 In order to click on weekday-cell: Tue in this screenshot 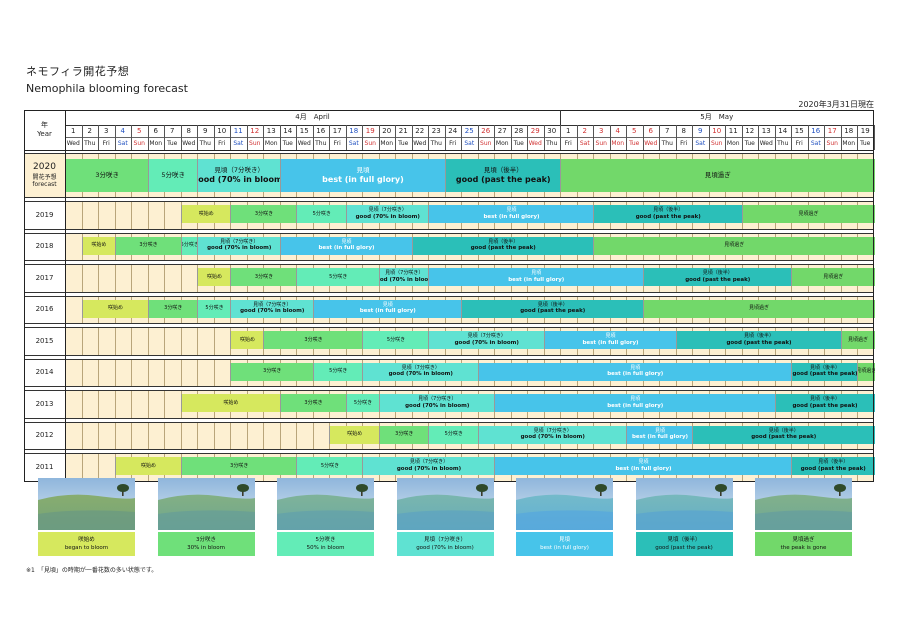, I will do `click(749, 143)`.